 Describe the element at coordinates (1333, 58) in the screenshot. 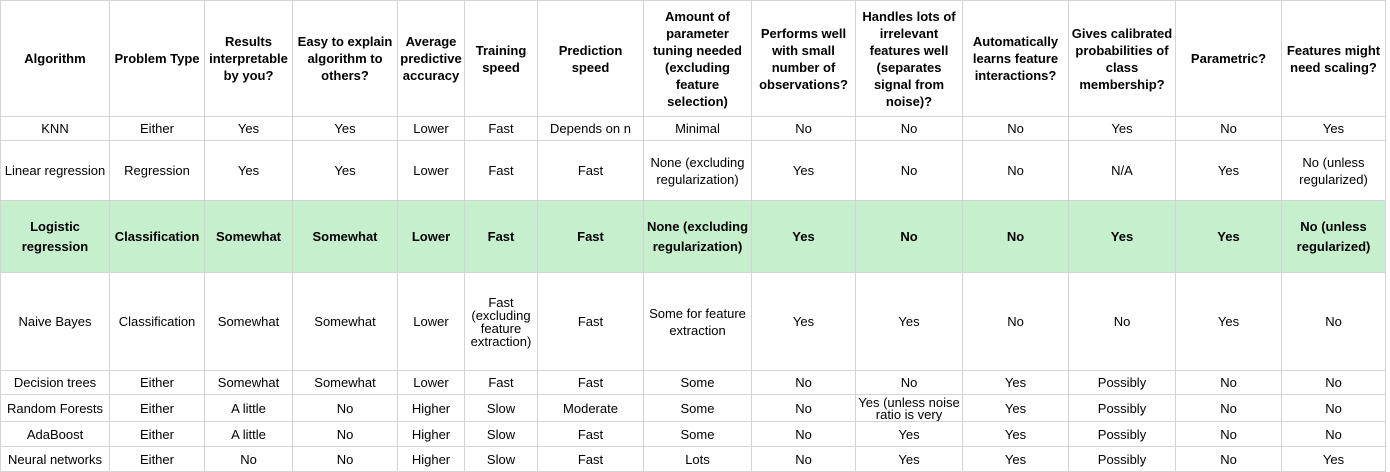

I see `header-cell-feature-scaling: Features might need scaling?` at that location.